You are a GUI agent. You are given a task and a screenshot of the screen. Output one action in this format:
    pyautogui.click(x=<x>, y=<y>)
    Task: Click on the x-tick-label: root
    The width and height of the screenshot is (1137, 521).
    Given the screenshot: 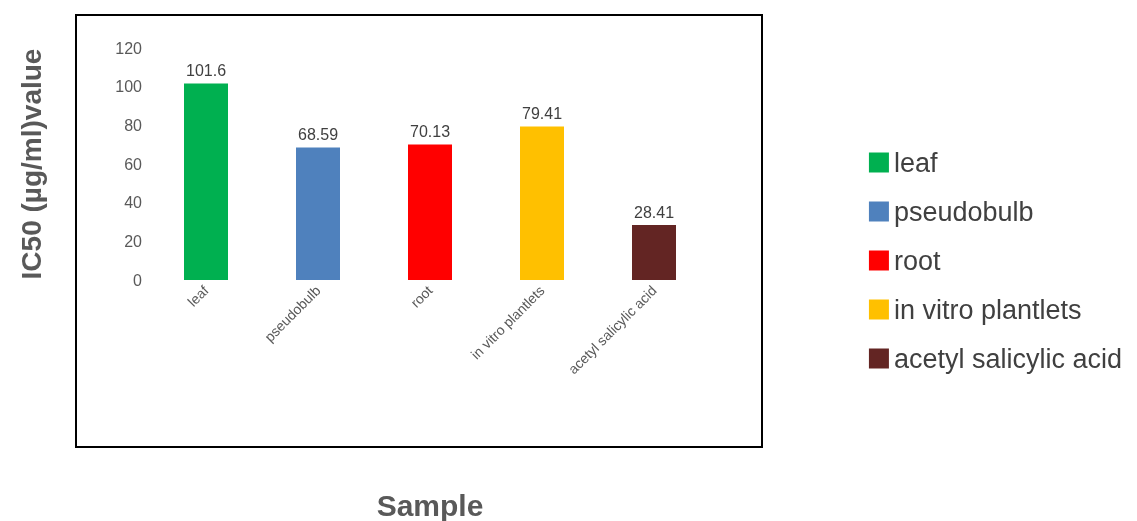 What is the action you would take?
    pyautogui.click(x=421, y=296)
    